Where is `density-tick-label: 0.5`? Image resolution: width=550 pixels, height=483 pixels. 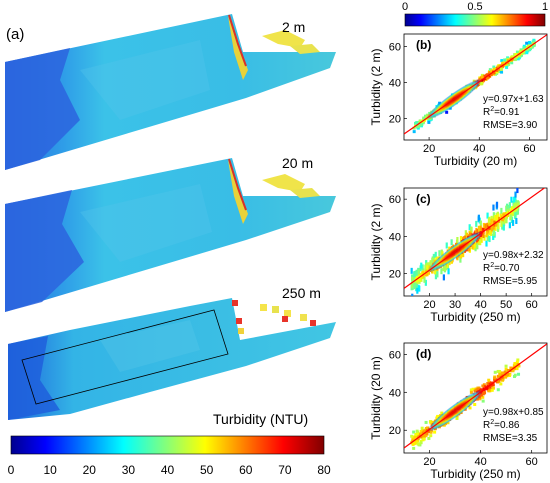
density-tick-label: 0.5 is located at coordinates (474, 7).